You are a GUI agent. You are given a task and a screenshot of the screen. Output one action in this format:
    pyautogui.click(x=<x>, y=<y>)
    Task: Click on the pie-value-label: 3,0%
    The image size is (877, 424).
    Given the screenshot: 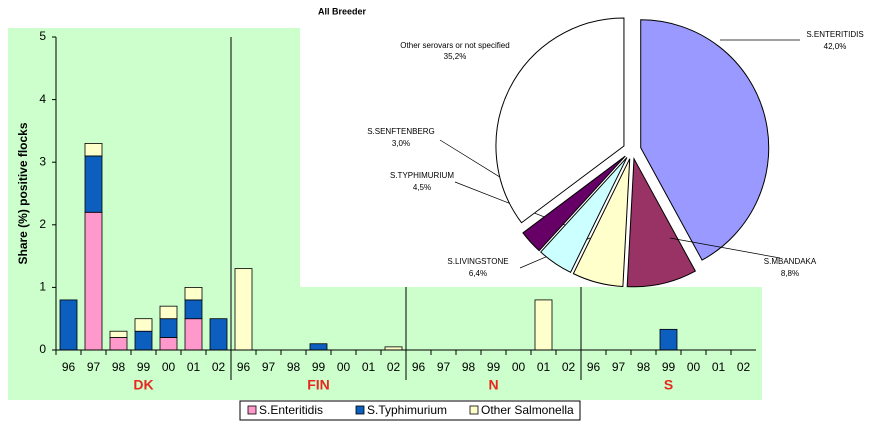 What is the action you would take?
    pyautogui.click(x=401, y=143)
    